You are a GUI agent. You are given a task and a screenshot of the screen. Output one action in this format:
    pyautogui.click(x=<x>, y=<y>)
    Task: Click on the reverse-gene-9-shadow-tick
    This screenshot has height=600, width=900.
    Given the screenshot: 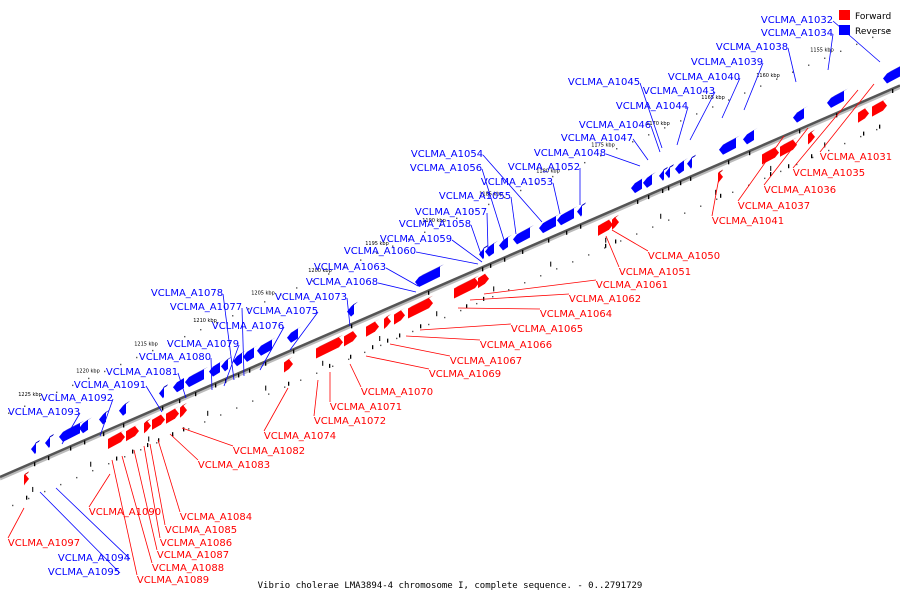 What is the action you would take?
    pyautogui.click(x=663, y=191)
    